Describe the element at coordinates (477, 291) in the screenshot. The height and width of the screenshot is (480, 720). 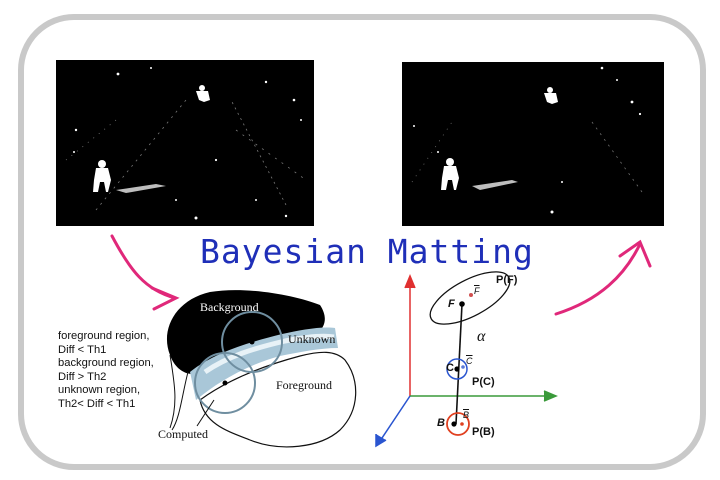
I see `fbar-label: F` at that location.